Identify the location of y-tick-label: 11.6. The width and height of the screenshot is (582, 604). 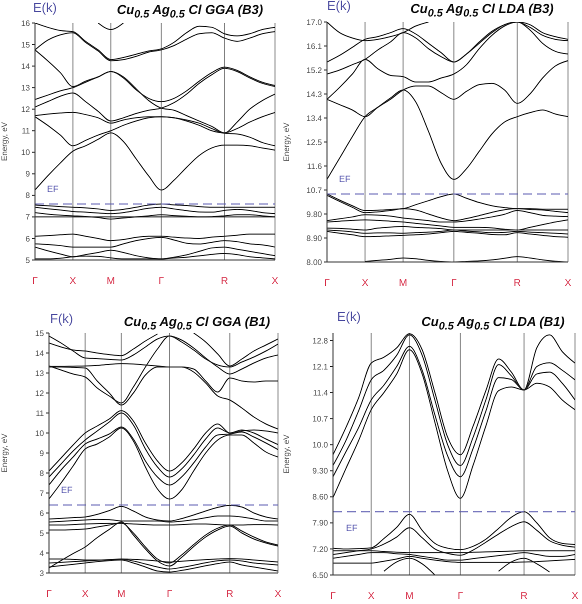
(315, 166).